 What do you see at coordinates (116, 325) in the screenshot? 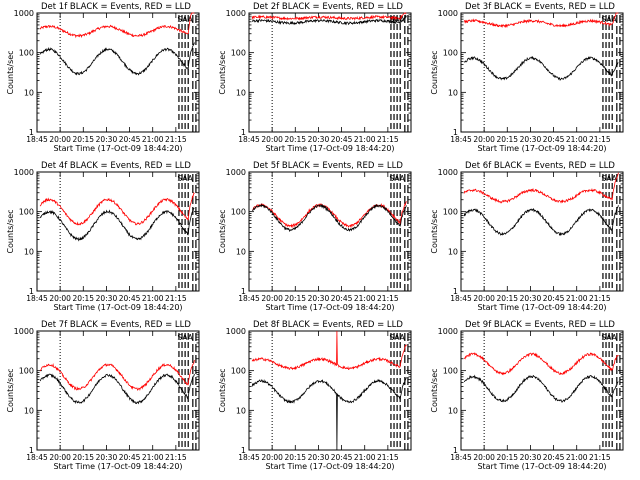
I see `panel-title: Det 7f BLACK = Events, RED = LLD` at bounding box center [116, 325].